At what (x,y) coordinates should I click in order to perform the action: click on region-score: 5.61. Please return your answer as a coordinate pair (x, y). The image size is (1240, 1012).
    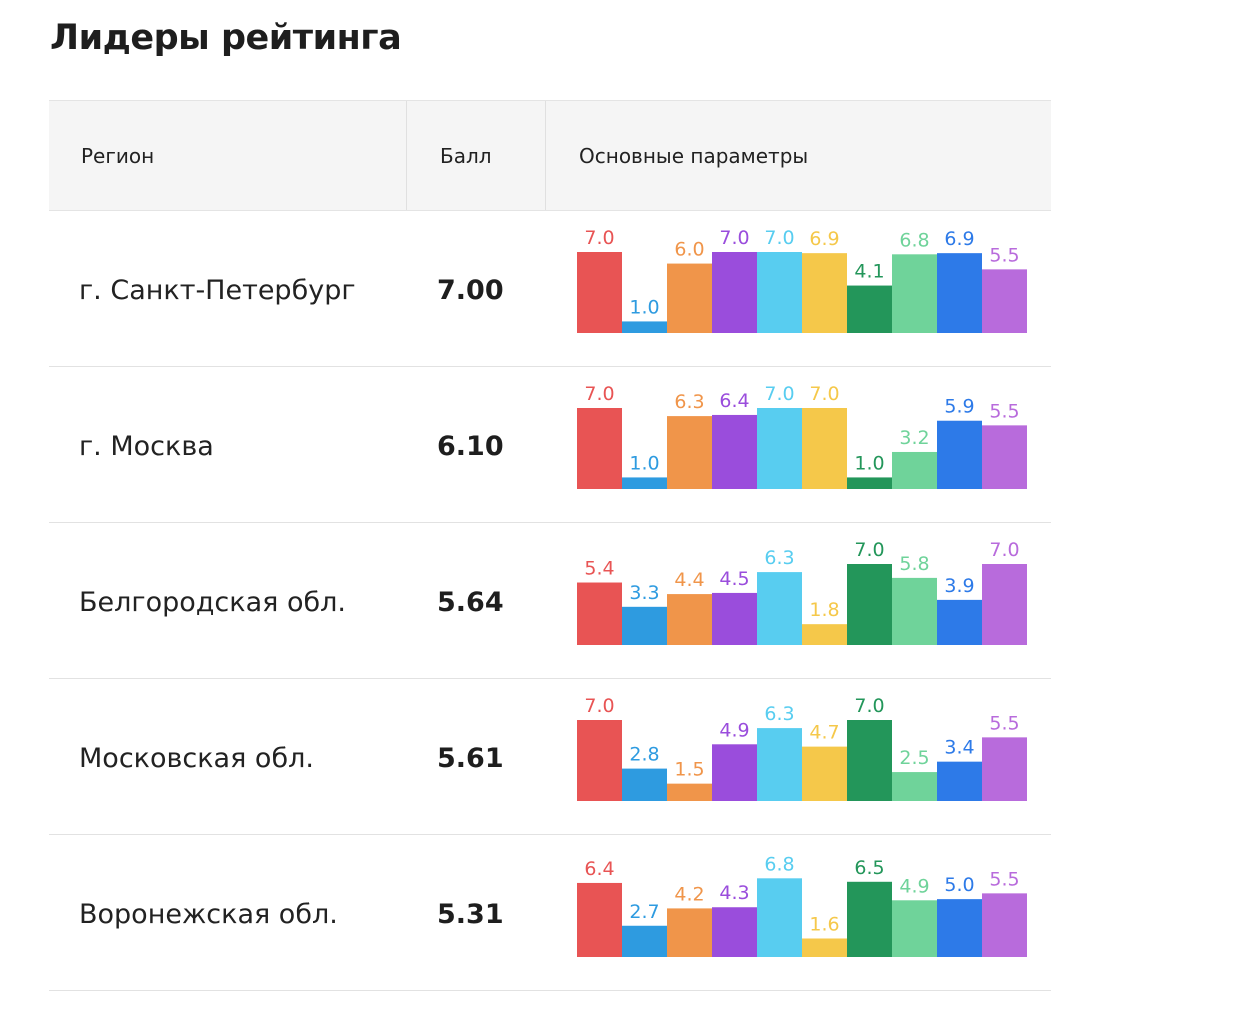
    Looking at the image, I should click on (470, 758).